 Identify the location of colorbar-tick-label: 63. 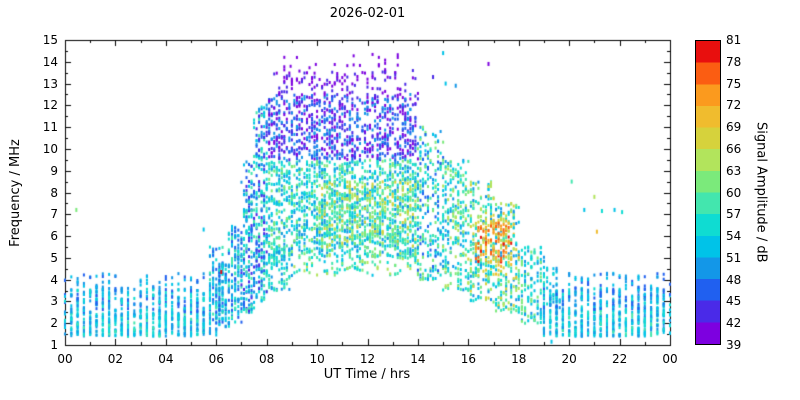
(734, 170).